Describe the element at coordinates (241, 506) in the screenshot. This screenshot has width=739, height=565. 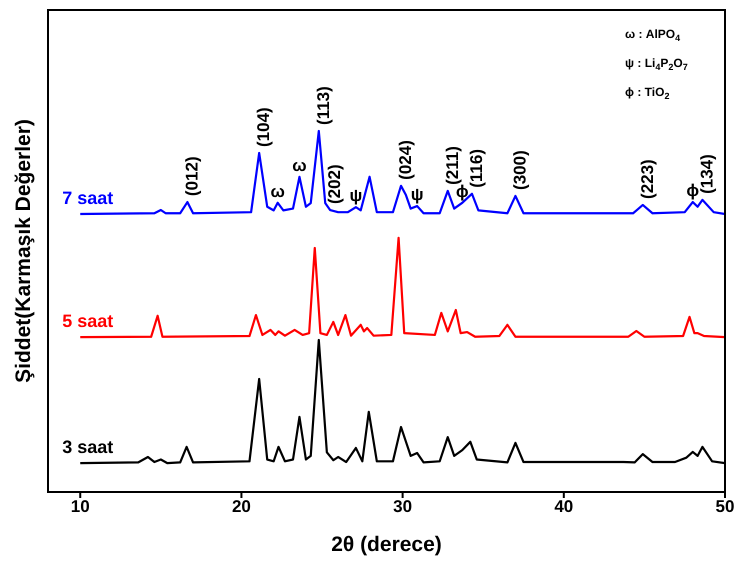
I see `x-tick-label: 20` at that location.